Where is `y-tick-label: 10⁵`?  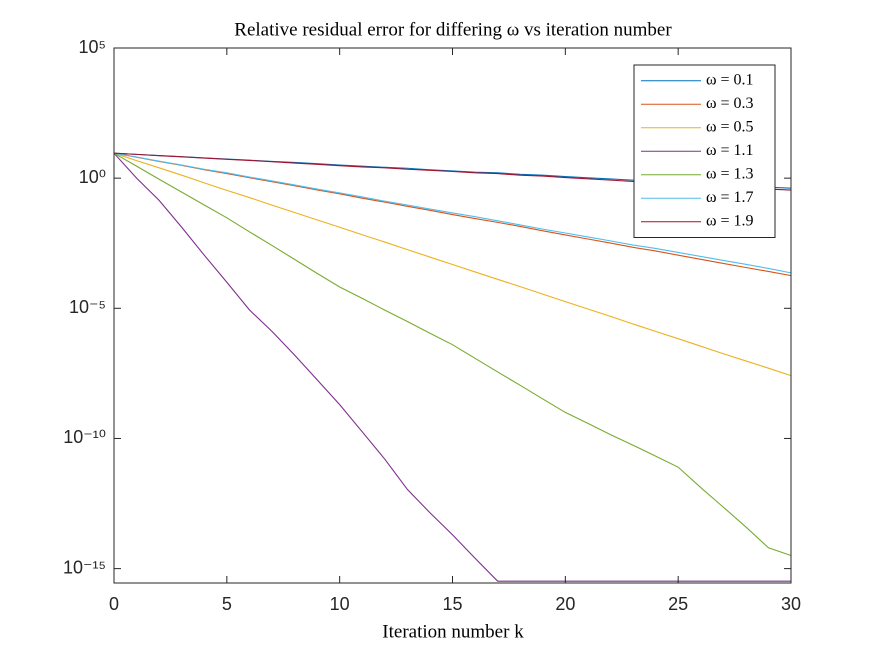
y-tick-label: 10⁵ is located at coordinates (92, 47).